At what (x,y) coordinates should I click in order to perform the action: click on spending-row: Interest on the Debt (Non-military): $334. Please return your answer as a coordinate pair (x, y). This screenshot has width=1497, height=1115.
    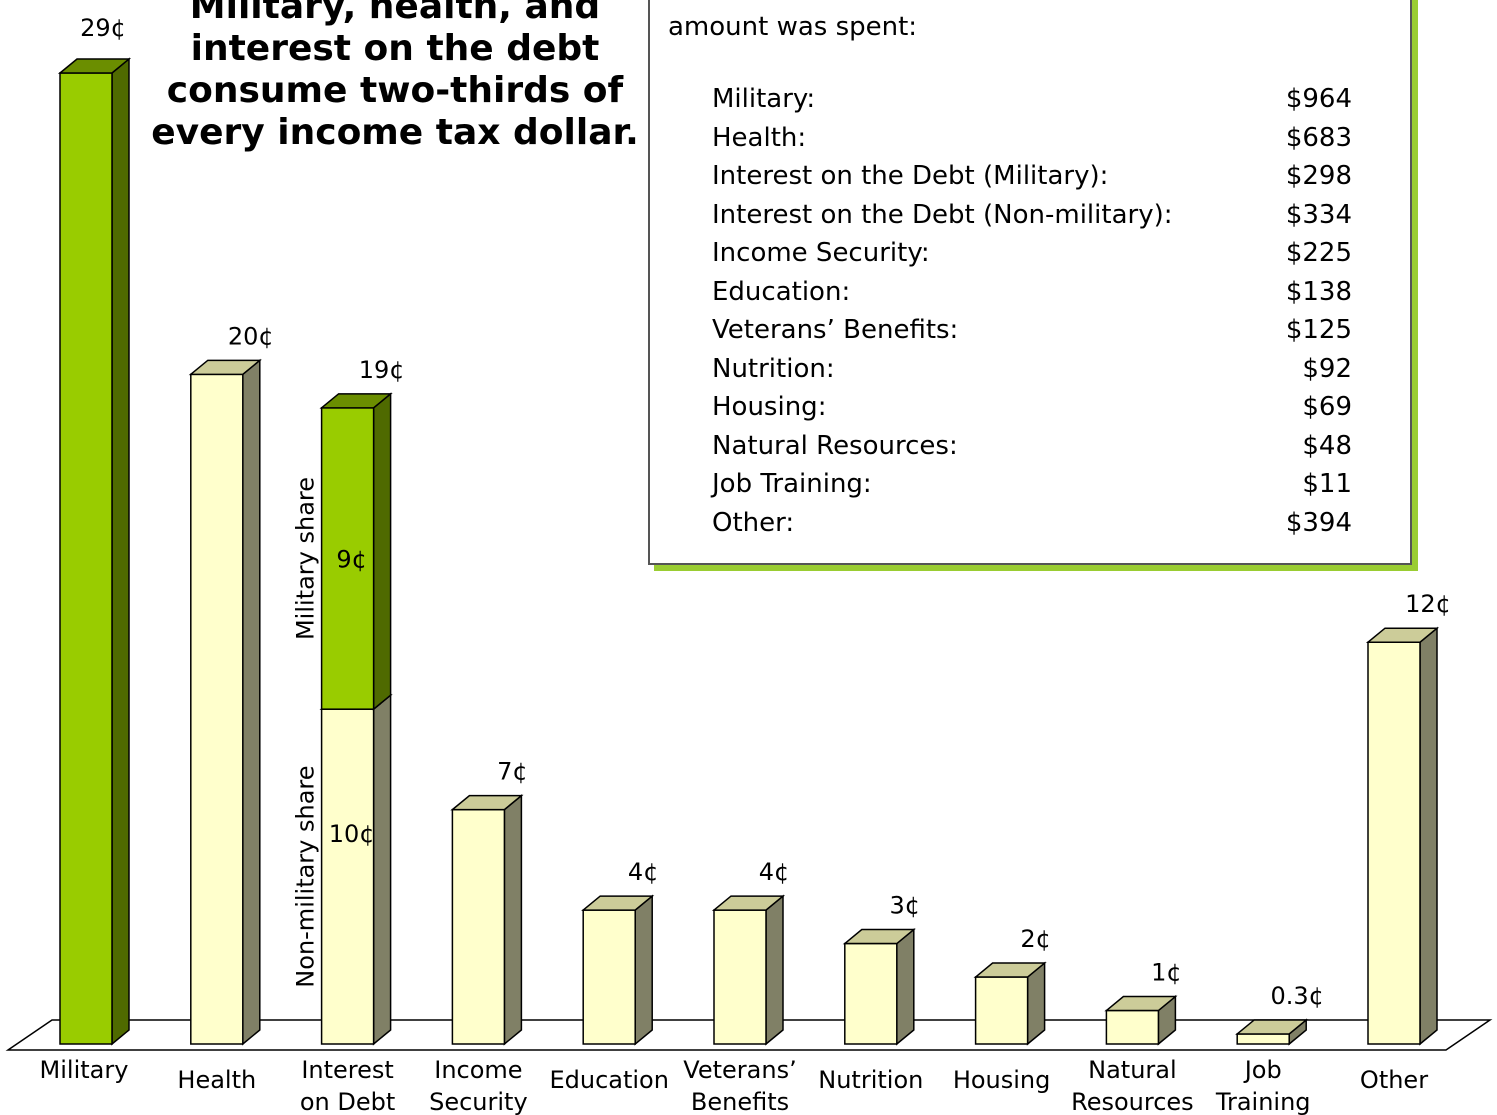
    Looking at the image, I should click on (1032, 215).